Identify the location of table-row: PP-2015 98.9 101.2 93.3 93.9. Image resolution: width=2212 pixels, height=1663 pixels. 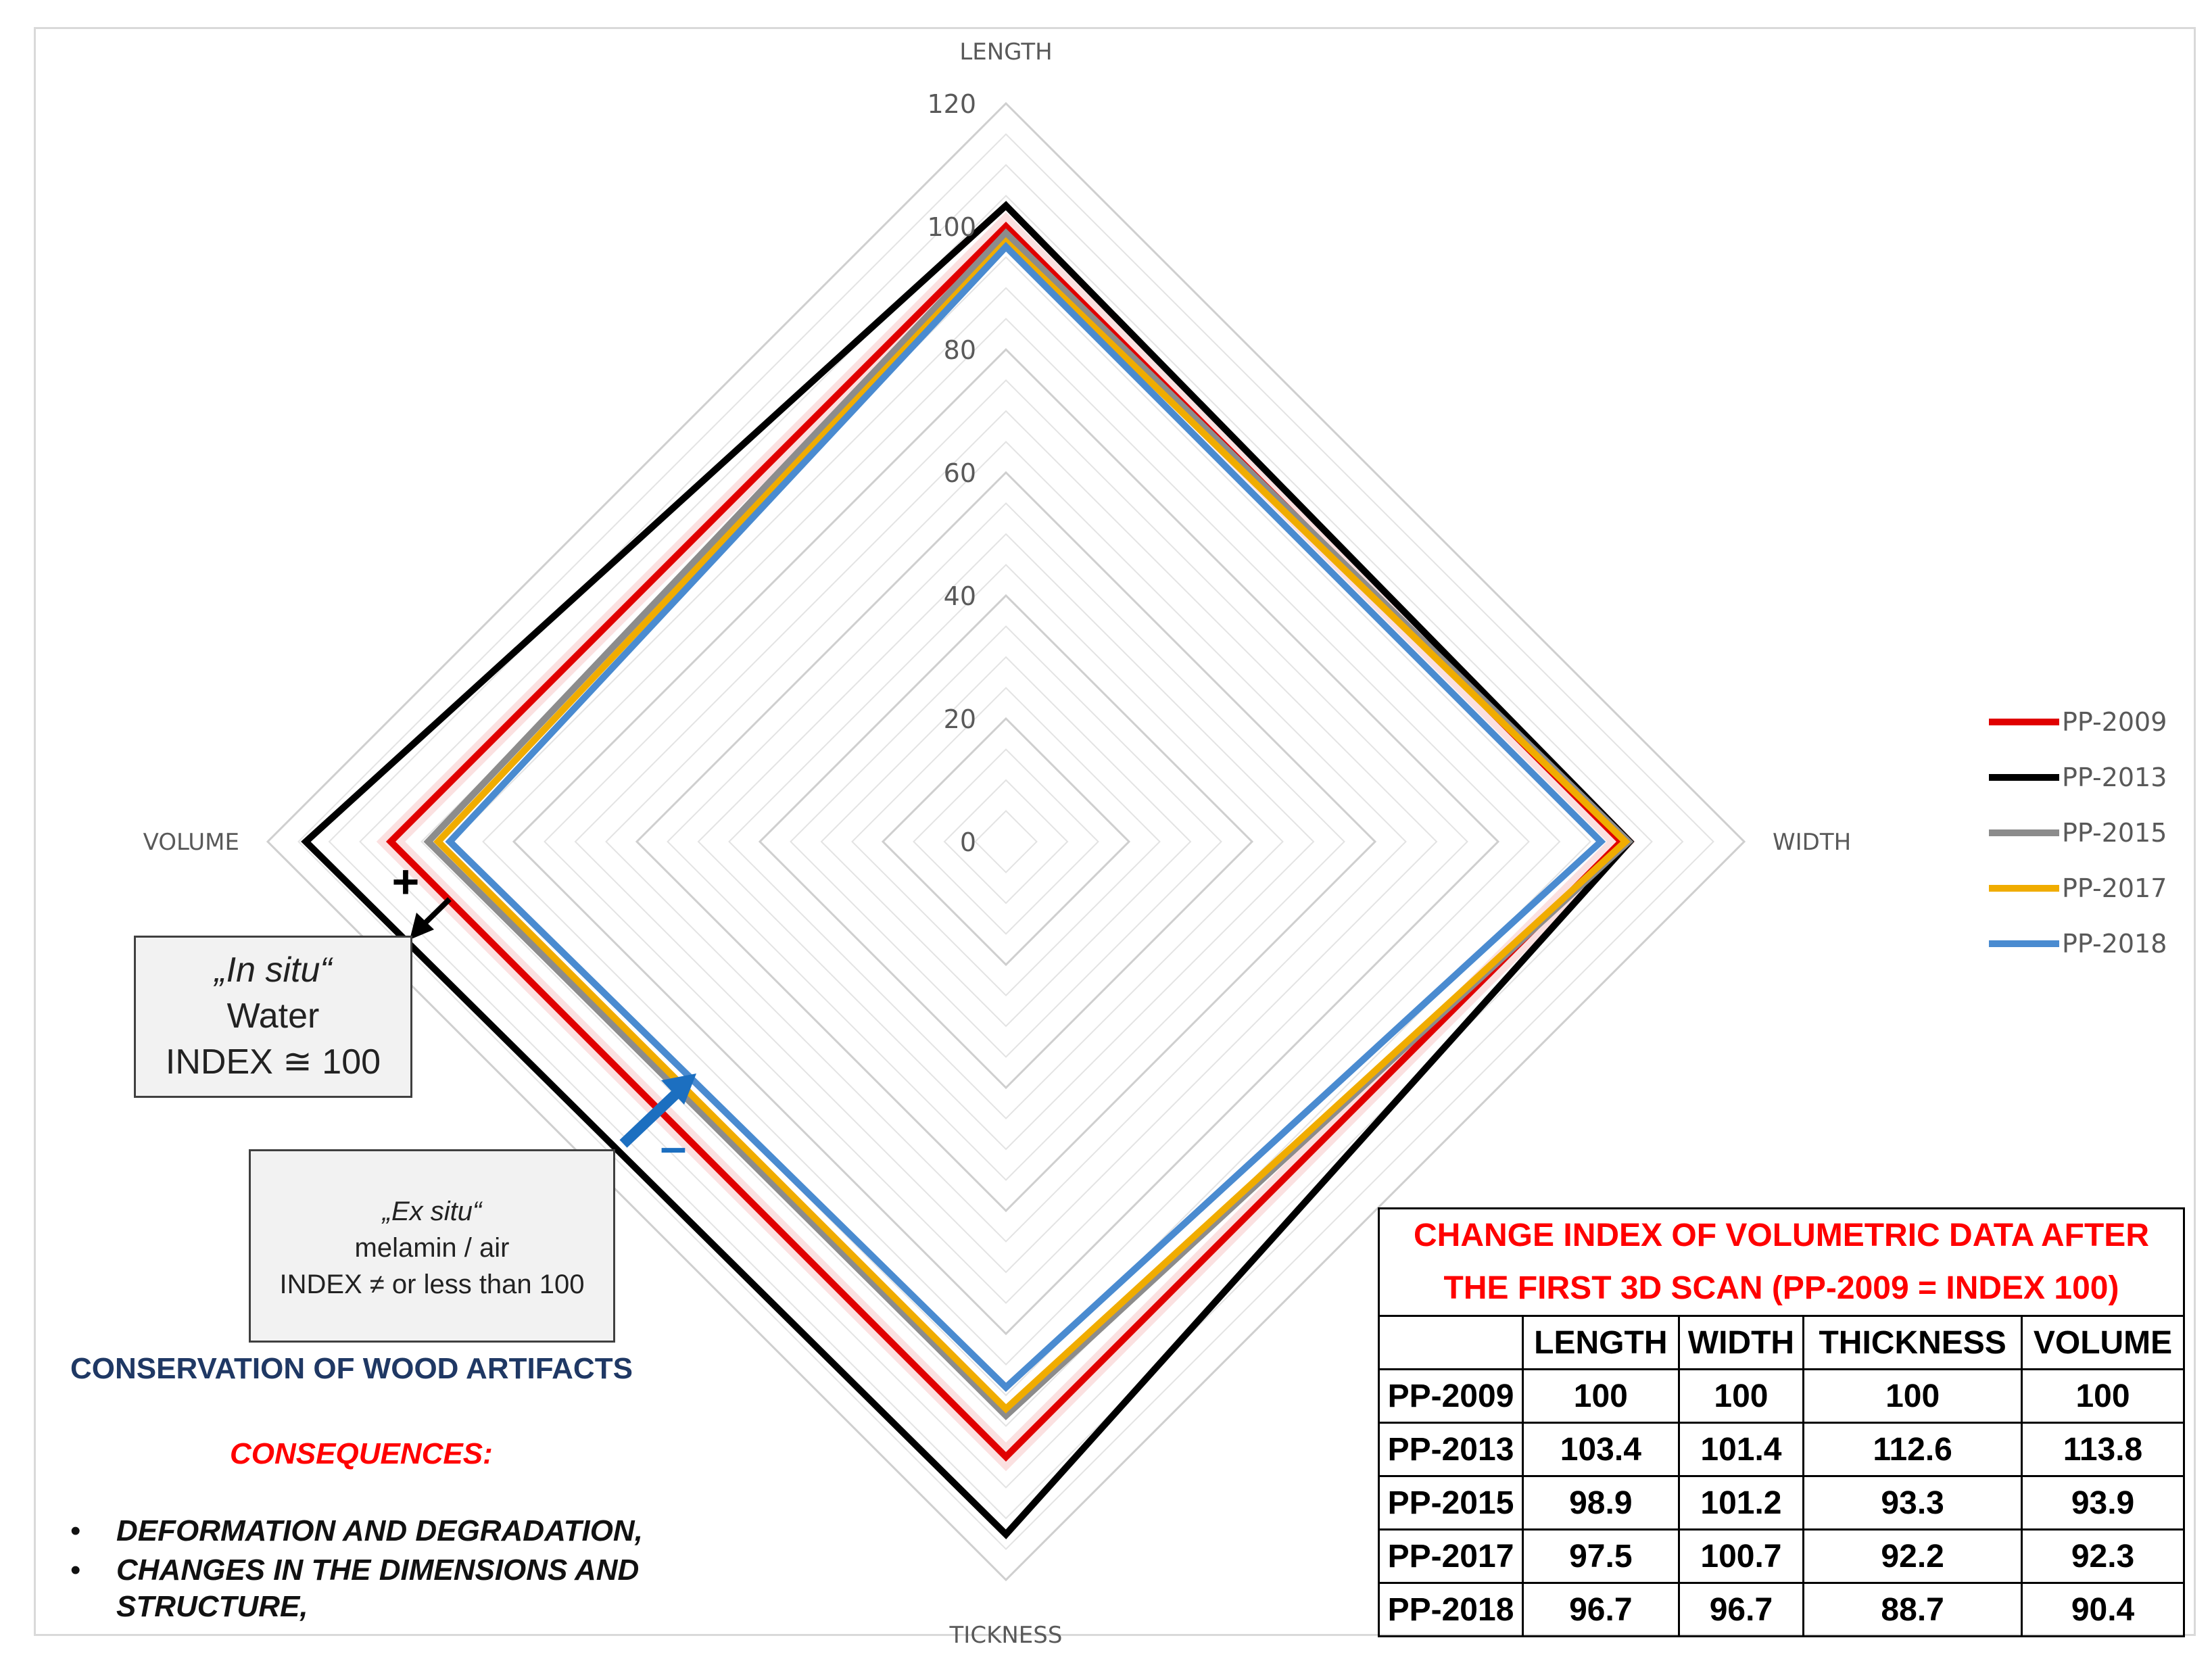
(1782, 1503).